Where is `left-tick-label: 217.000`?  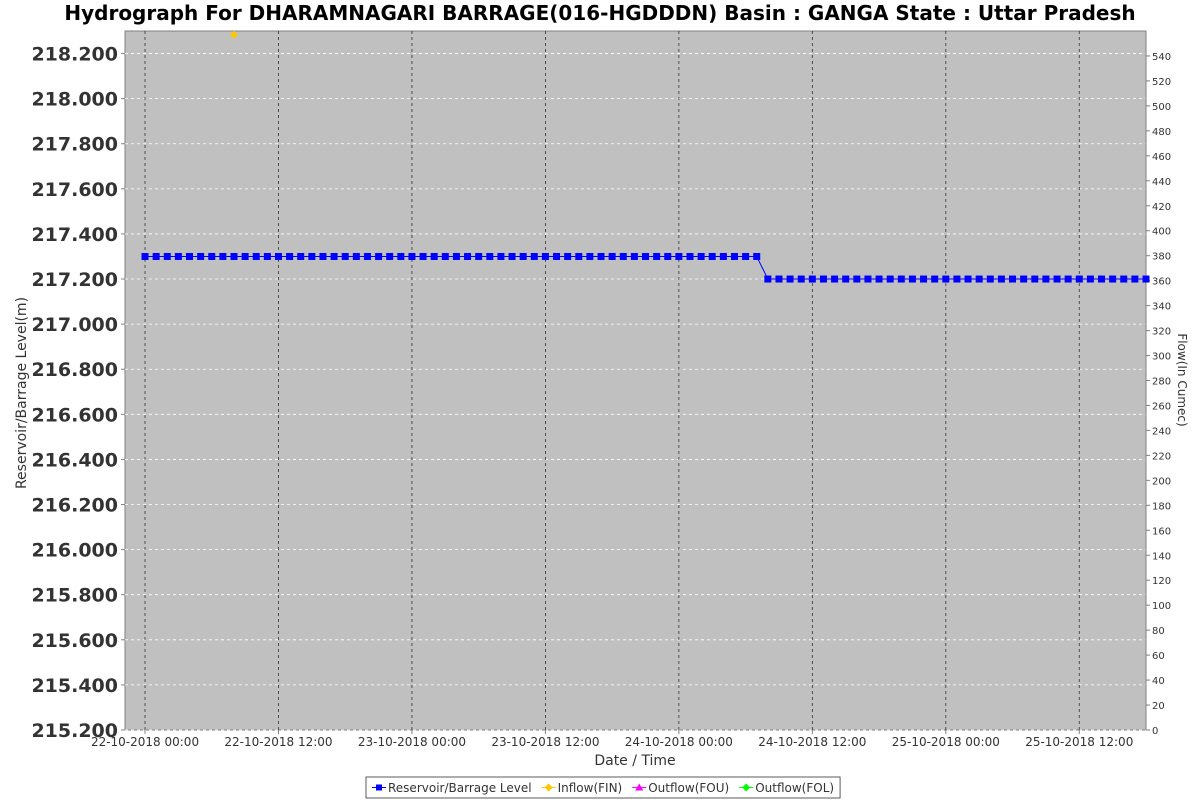
left-tick-label: 217.000 is located at coordinates (74, 325).